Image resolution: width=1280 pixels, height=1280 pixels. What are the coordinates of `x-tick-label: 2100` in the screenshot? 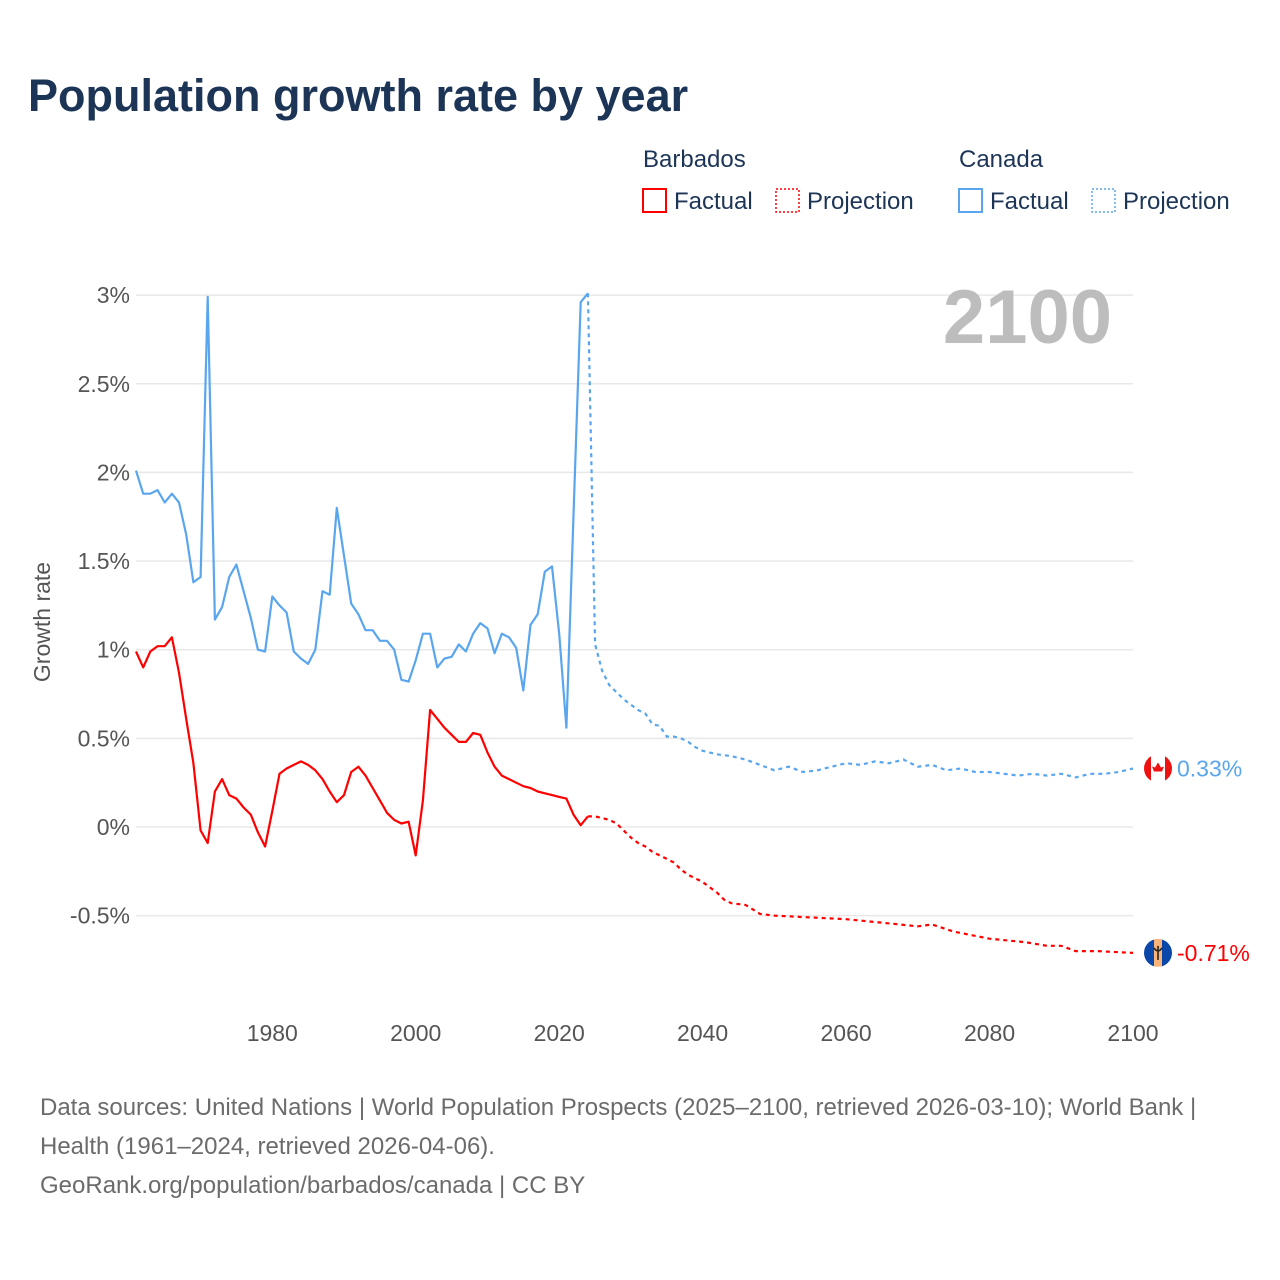 It's located at (1132, 1033).